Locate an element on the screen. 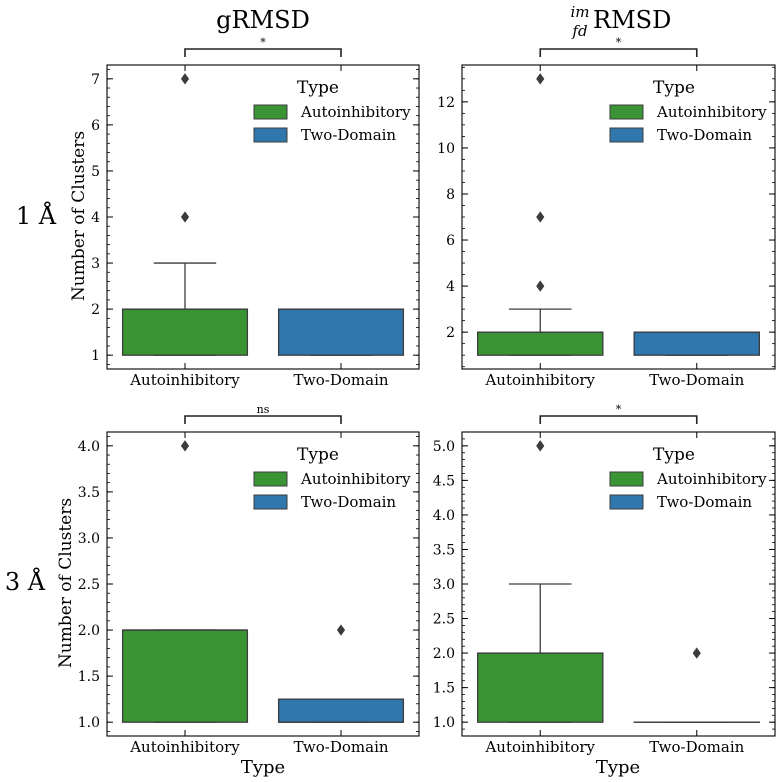 The height and width of the screenshot is (782, 780). y-tick-label: 5.0 is located at coordinates (444, 447).